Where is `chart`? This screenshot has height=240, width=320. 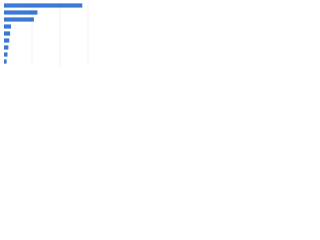
chart is located at coordinates (46, 34).